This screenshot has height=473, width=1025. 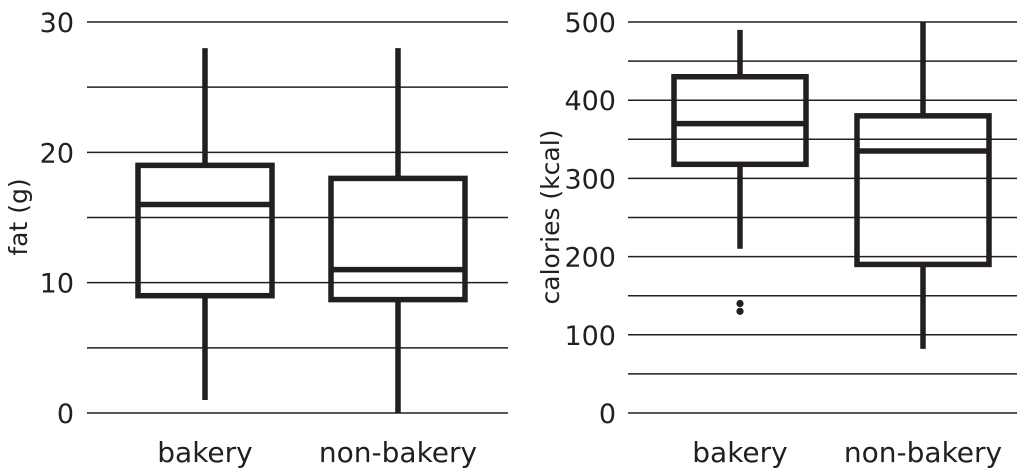 What do you see at coordinates (590, 258) in the screenshot?
I see `y-tick-label: 200` at bounding box center [590, 258].